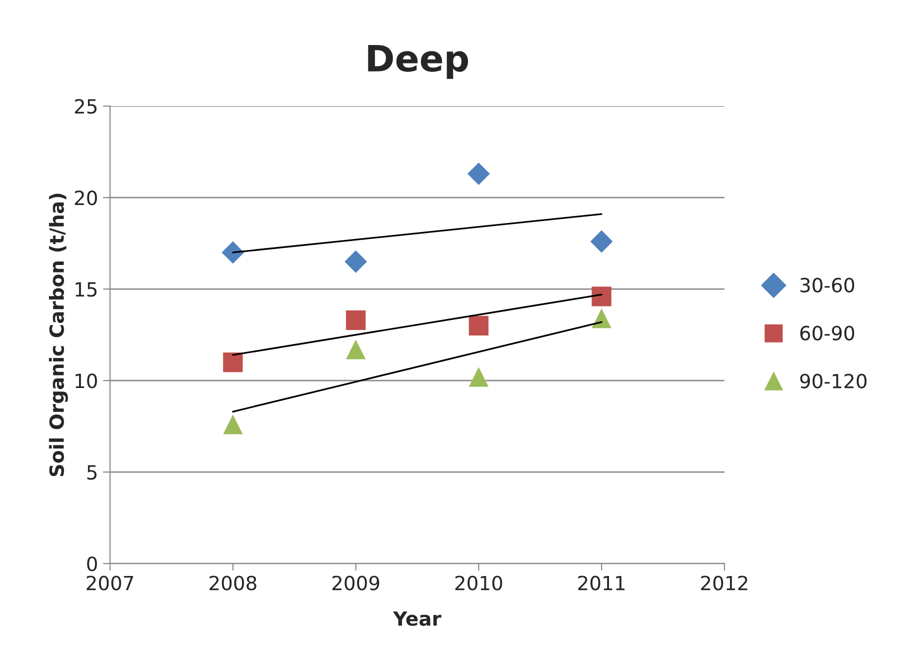  Describe the element at coordinates (601, 583) in the screenshot. I see `x-tick-label: 2011` at that location.